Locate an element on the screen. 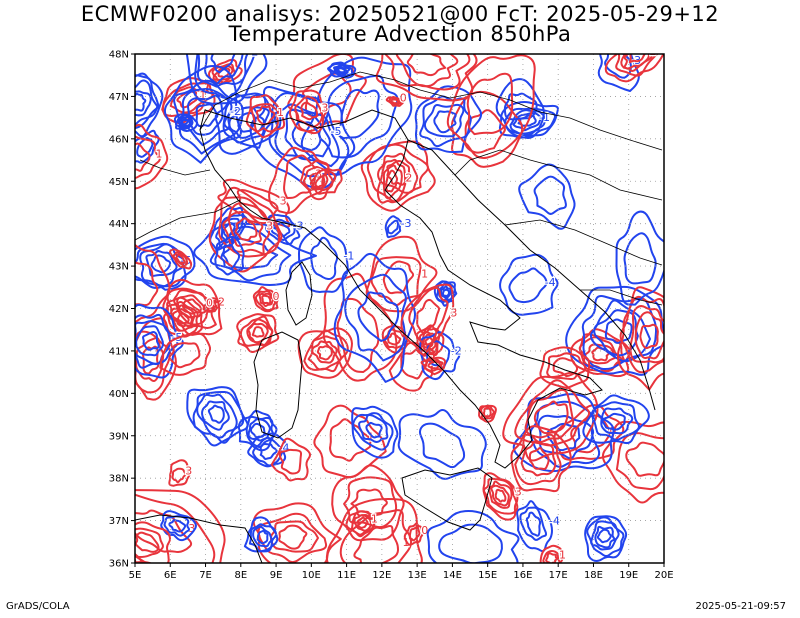 Image resolution: width=800 pixels, height=618 pixels. contour-label: -3 is located at coordinates (406, 223).